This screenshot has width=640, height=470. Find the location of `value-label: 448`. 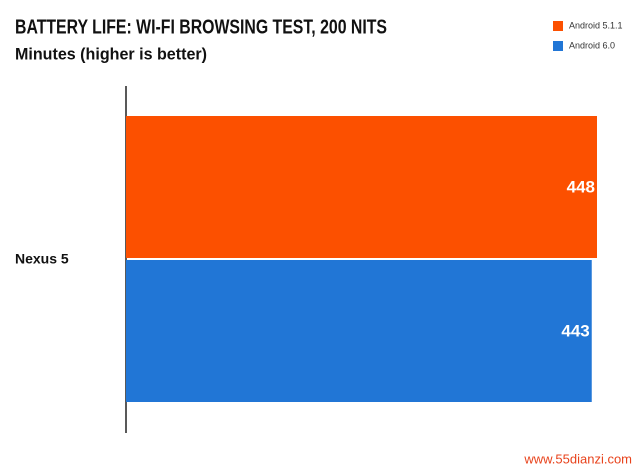

value-label: 448 is located at coordinates (581, 186).